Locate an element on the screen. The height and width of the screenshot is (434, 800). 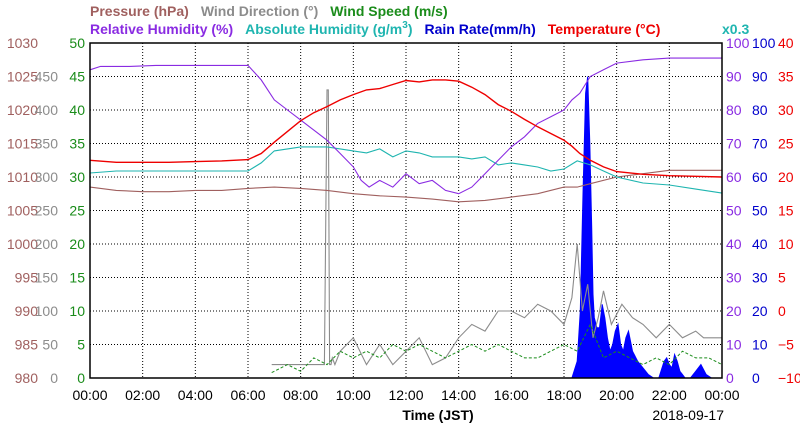
right-tick-label: 35 is located at coordinates (786, 77).